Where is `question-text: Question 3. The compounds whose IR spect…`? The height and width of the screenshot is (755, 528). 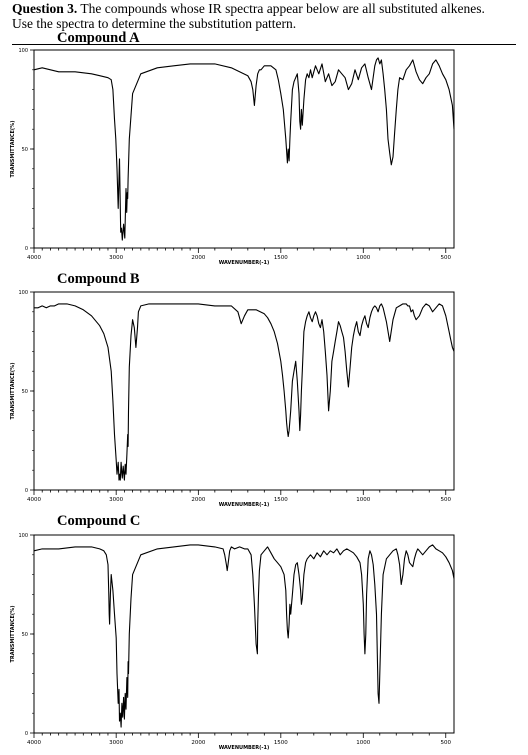 question-text: Question 3. The compounds whose IR spect… is located at coordinates (268, 16).